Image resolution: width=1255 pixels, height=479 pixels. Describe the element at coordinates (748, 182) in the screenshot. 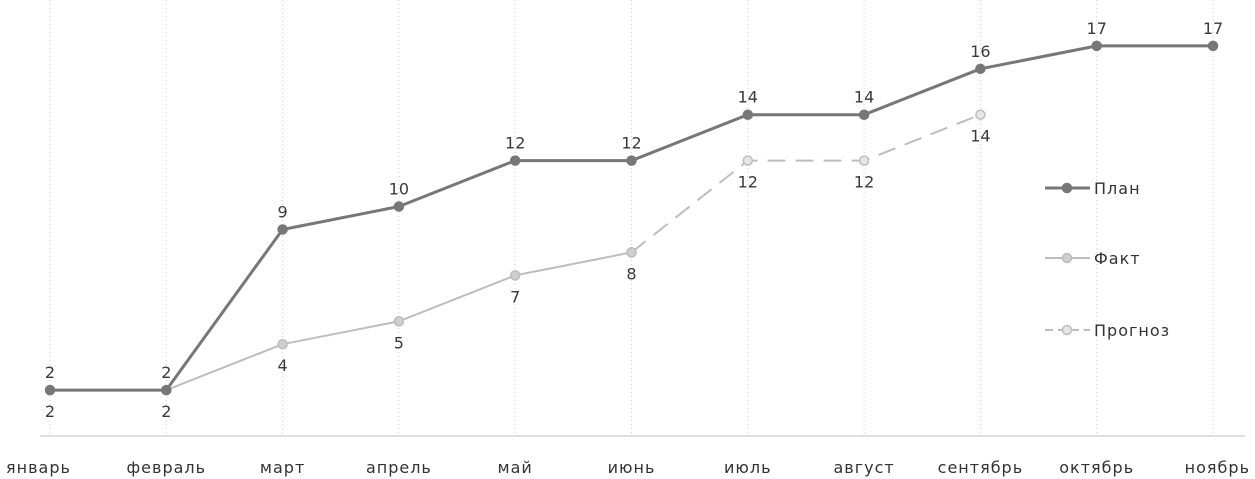

I see `data-label-прогноз-июль: 12` at that location.